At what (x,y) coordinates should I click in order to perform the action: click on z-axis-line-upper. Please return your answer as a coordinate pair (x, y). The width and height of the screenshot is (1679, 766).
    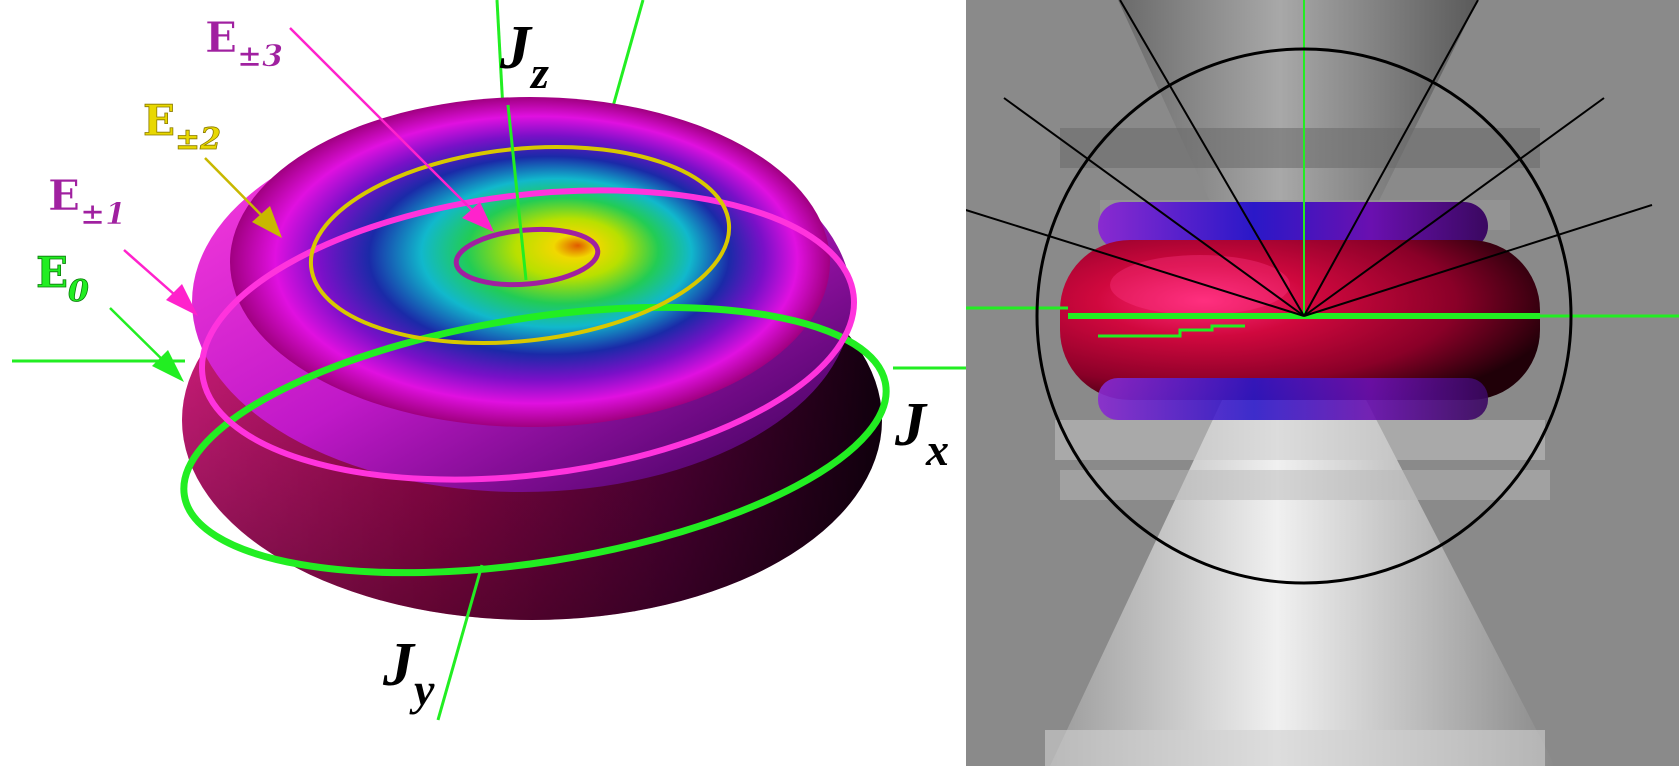
    Looking at the image, I should click on (500, 55).